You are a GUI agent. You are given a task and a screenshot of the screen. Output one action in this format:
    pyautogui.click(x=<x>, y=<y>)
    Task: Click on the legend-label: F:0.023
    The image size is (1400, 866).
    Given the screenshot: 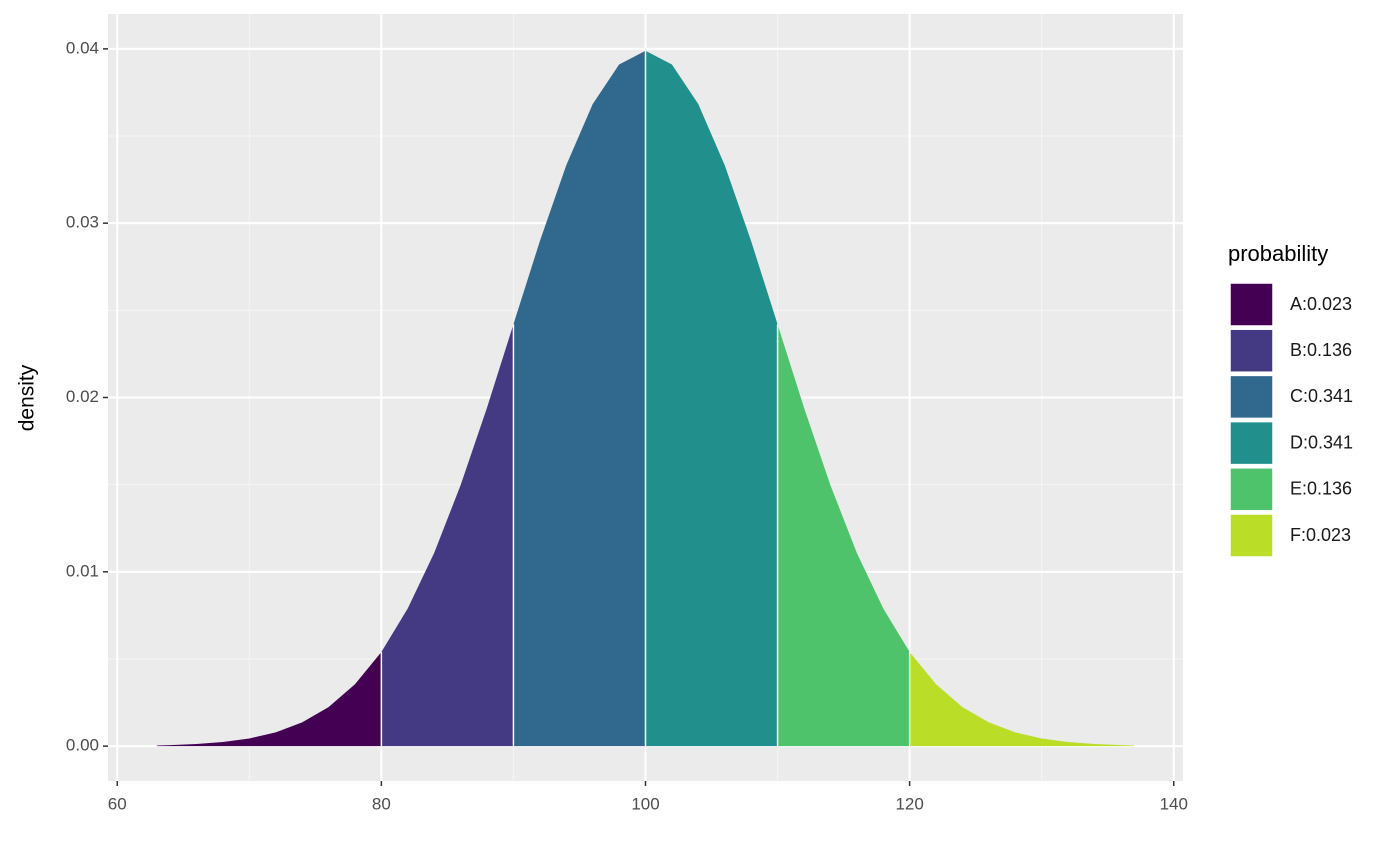 What is the action you would take?
    pyautogui.click(x=1320, y=535)
    